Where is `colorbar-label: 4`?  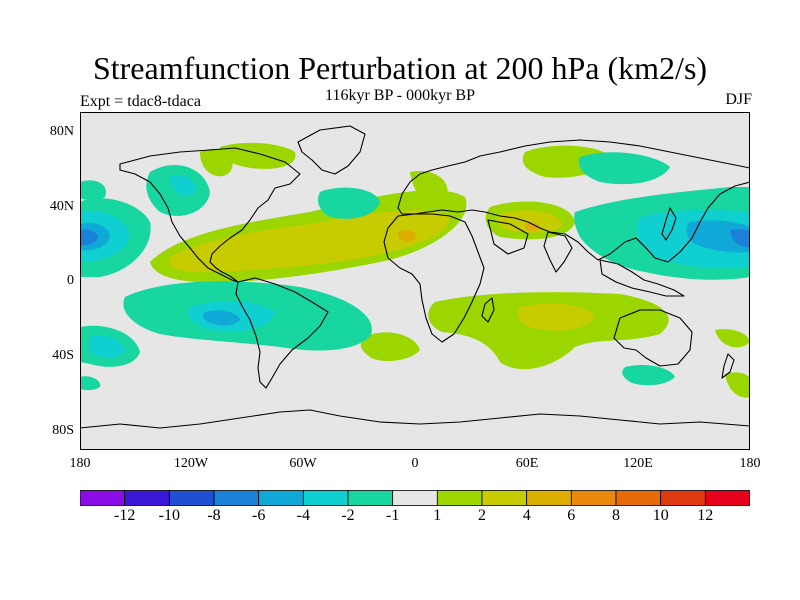 colorbar-label: 4 is located at coordinates (526, 515).